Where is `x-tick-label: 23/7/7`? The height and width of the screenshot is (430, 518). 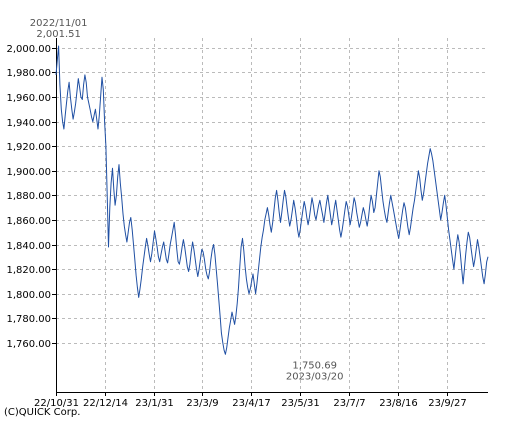
x-tick-label: 23/7/7 is located at coordinates (349, 403).